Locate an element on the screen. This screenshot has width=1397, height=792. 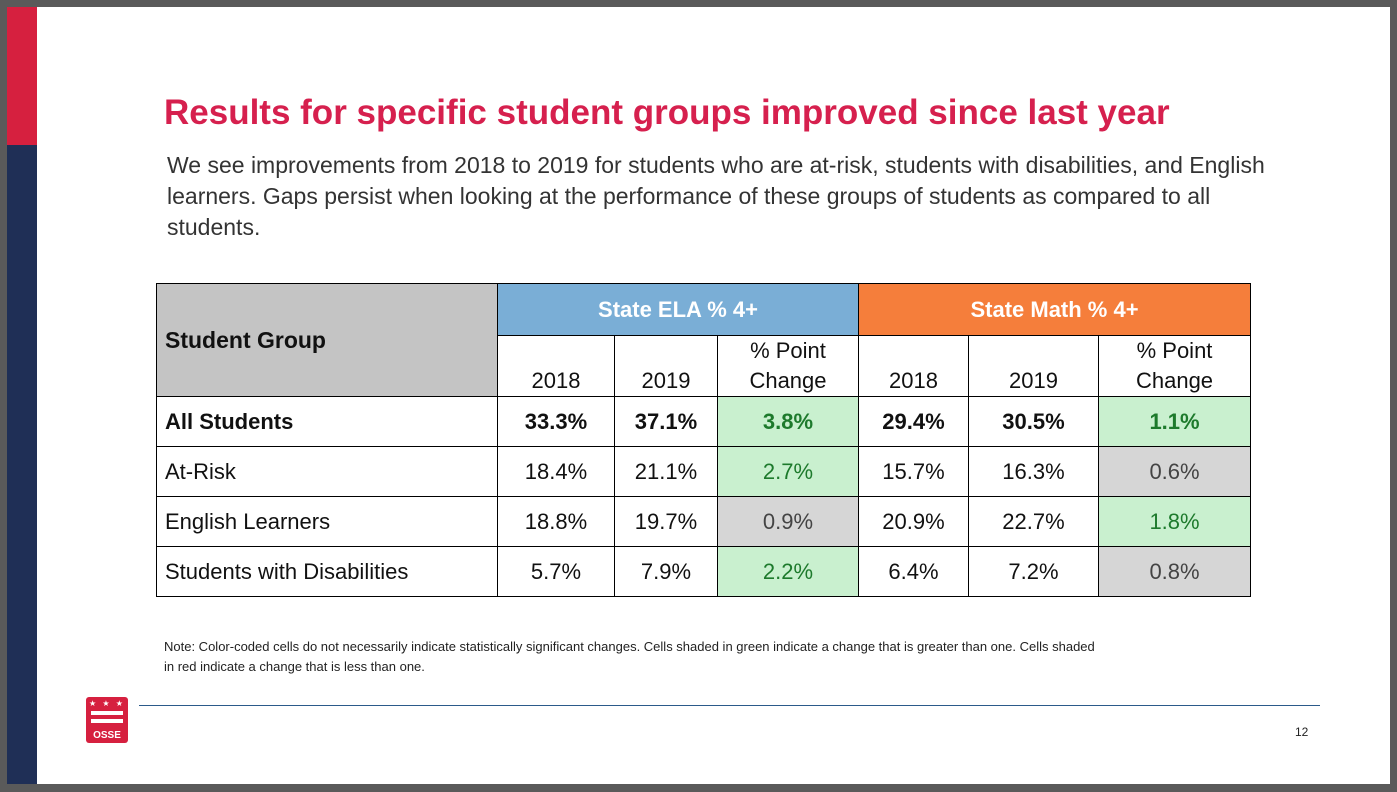
side-bar-red is located at coordinates (22, 76).